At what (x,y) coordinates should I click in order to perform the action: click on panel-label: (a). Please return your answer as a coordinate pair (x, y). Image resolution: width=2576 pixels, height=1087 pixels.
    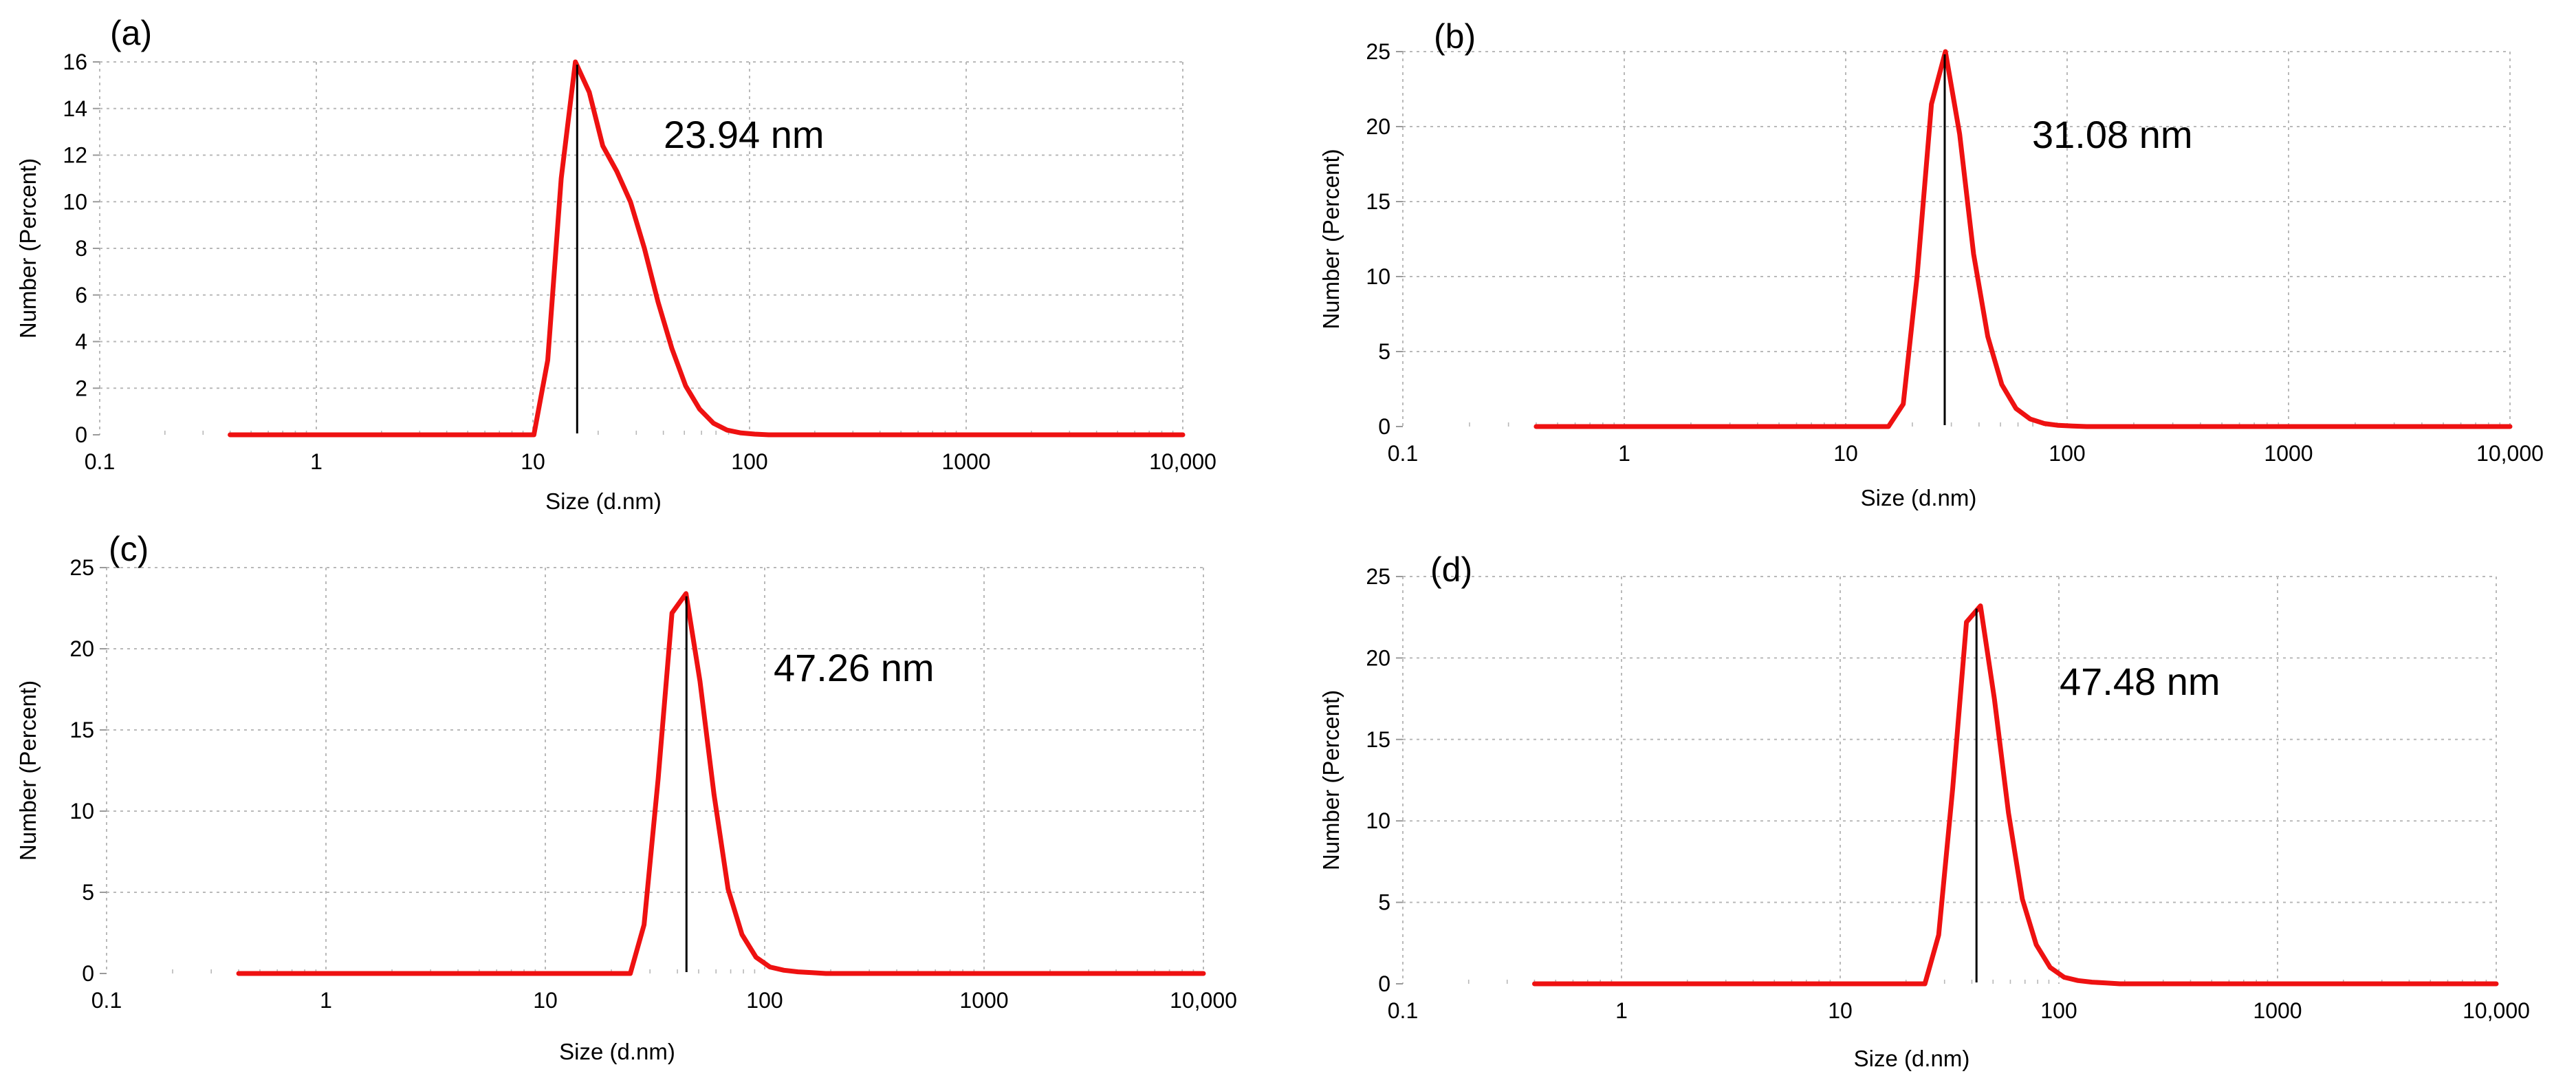
    Looking at the image, I should click on (131, 33).